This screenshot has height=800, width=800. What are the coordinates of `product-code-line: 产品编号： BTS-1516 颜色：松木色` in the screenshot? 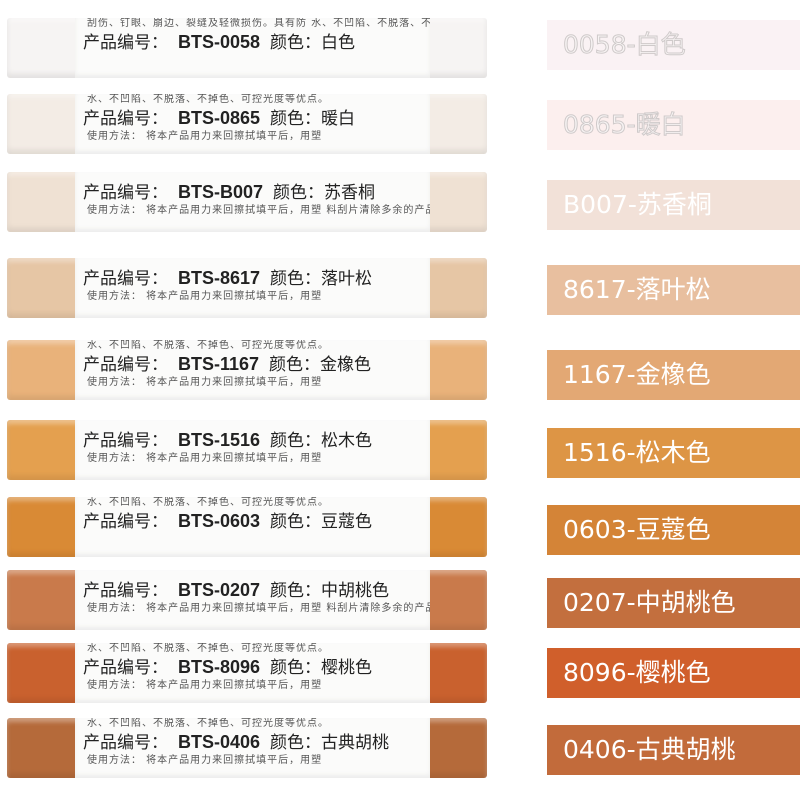 It's located at (252, 440).